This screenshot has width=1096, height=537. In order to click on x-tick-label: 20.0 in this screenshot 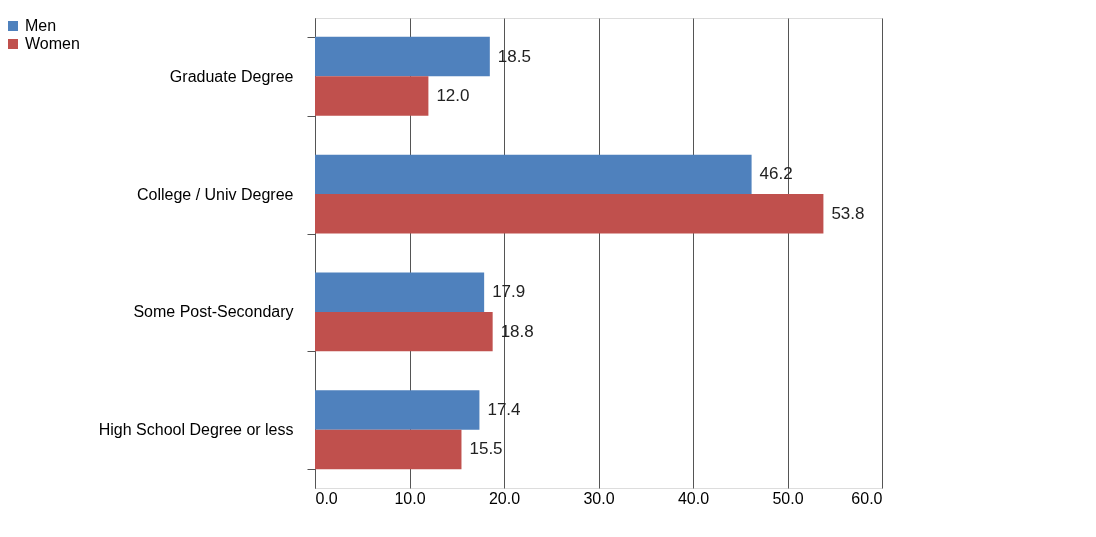, I will do `click(504, 498)`.